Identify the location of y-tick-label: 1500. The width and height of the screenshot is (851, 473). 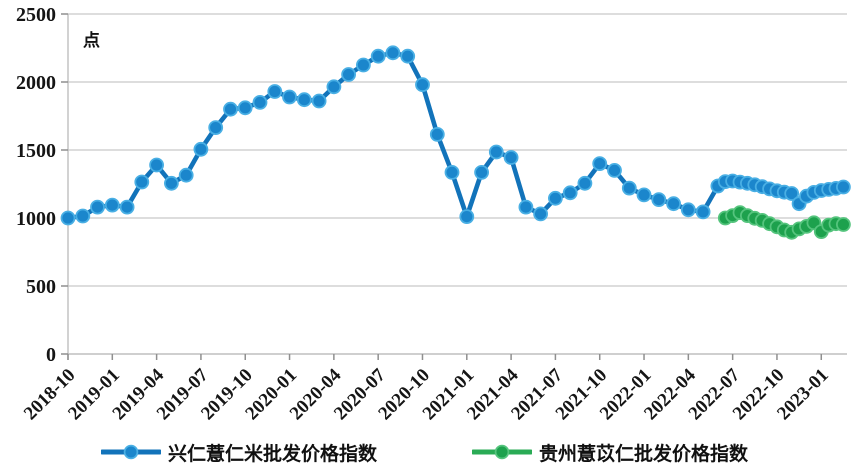
(36, 151).